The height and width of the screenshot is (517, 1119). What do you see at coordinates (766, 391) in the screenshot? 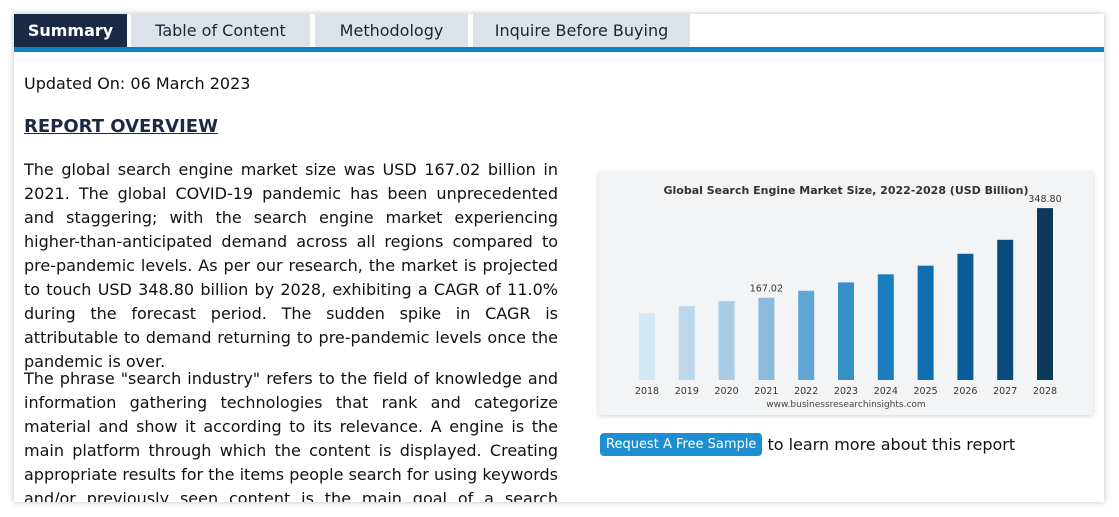
I see `x-tick-2021: 2021` at bounding box center [766, 391].